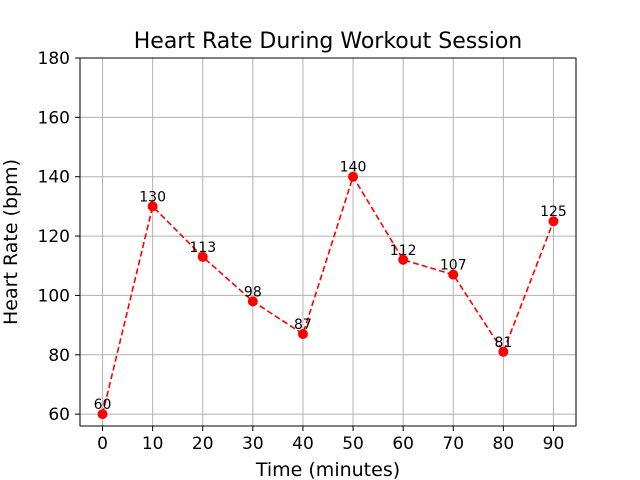 This screenshot has width=640, height=480. What do you see at coordinates (102, 444) in the screenshot?
I see `x-tick-label: 0` at bounding box center [102, 444].